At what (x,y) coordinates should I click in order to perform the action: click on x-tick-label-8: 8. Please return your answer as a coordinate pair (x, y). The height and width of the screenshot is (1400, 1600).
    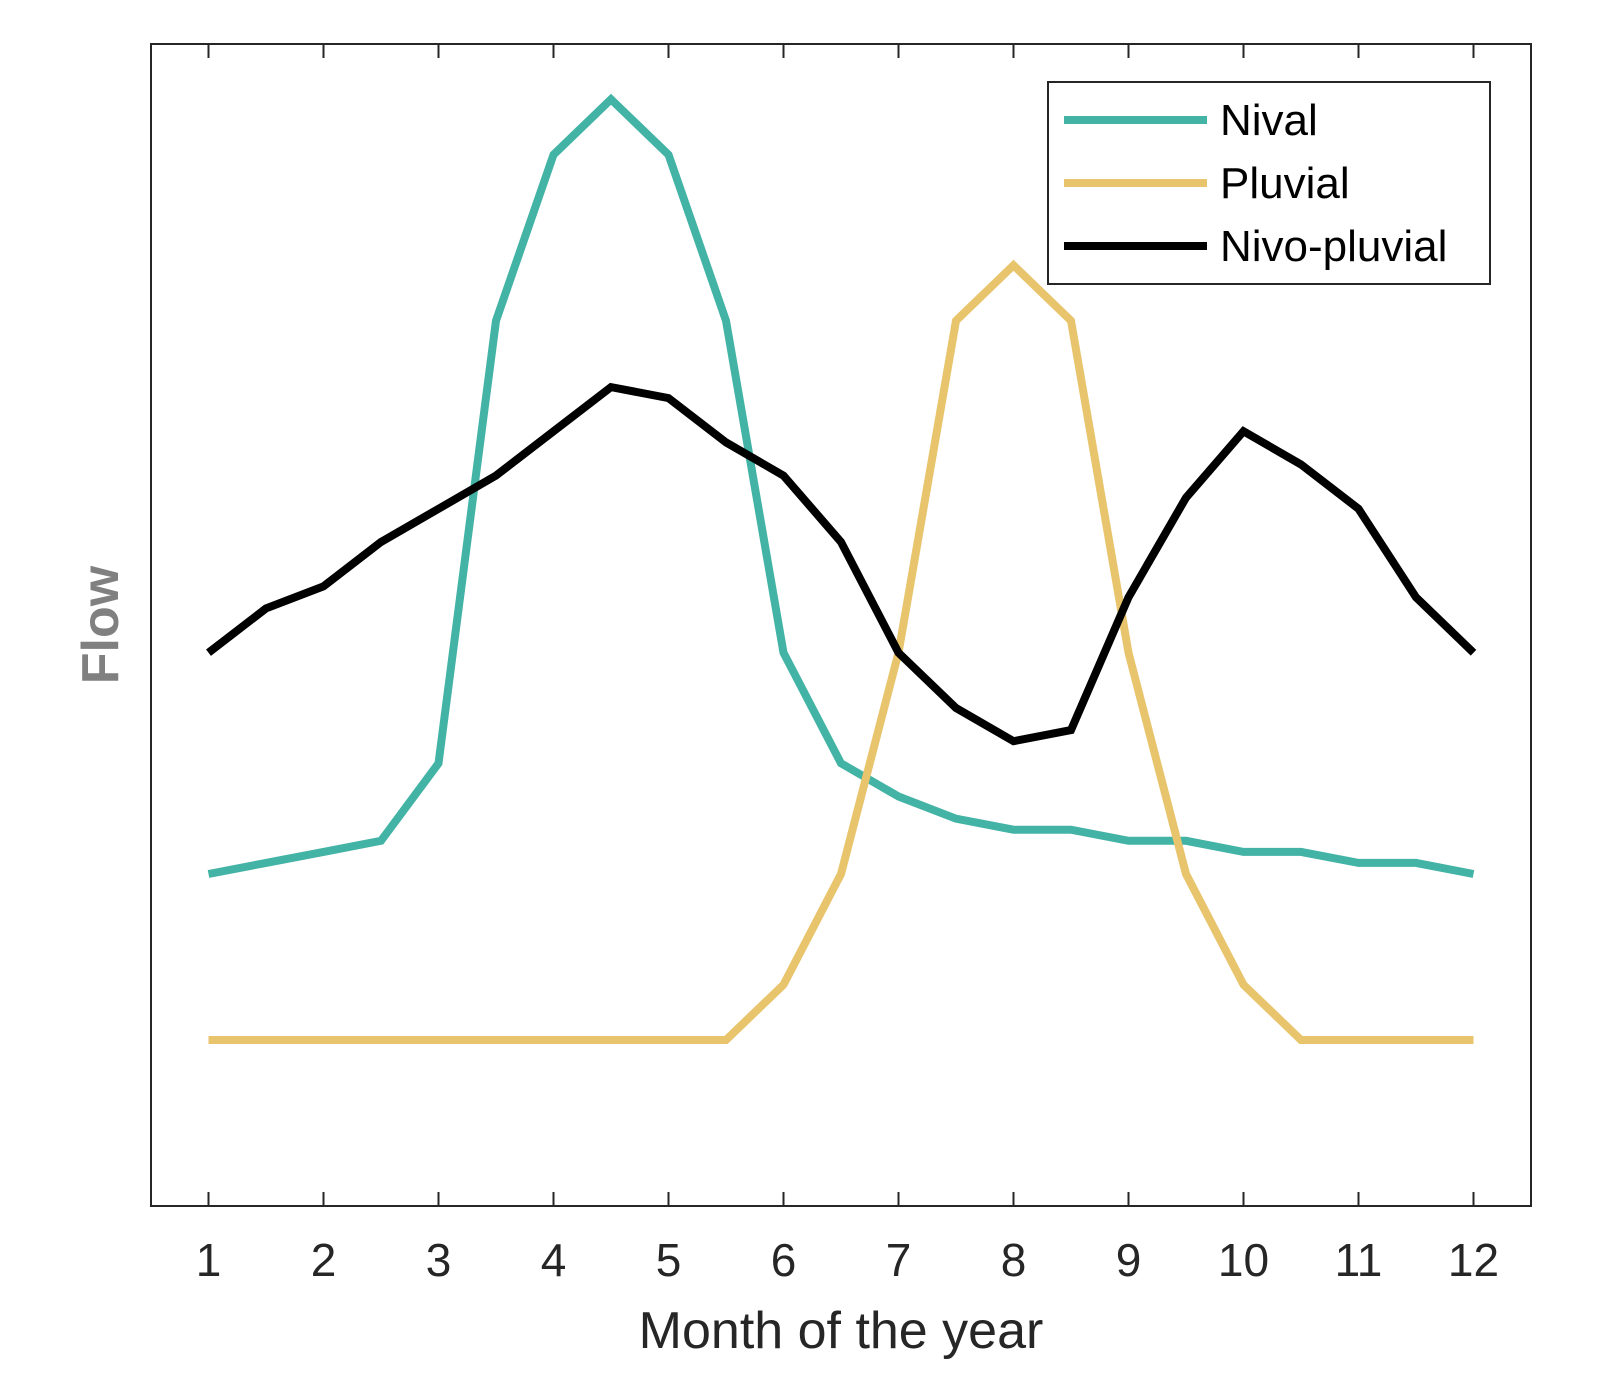
    Looking at the image, I should click on (1014, 1260).